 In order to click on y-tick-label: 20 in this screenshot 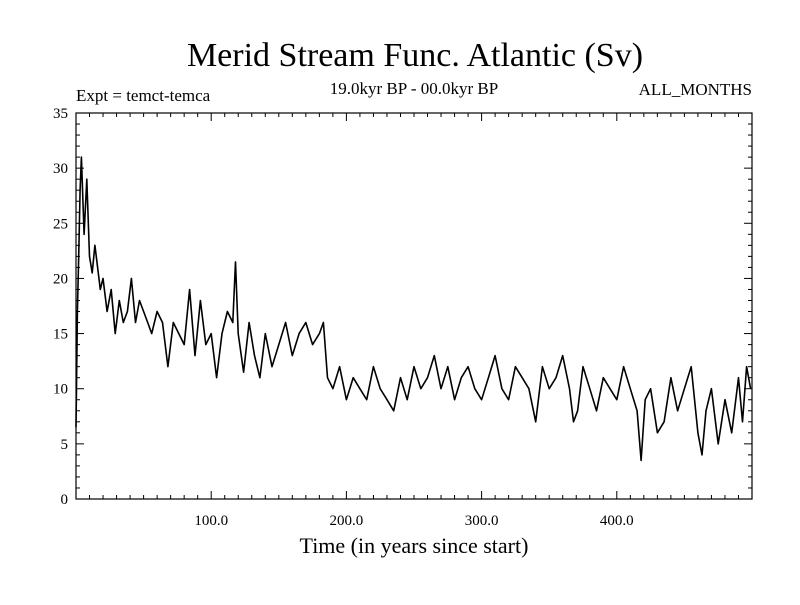, I will do `click(60, 279)`.